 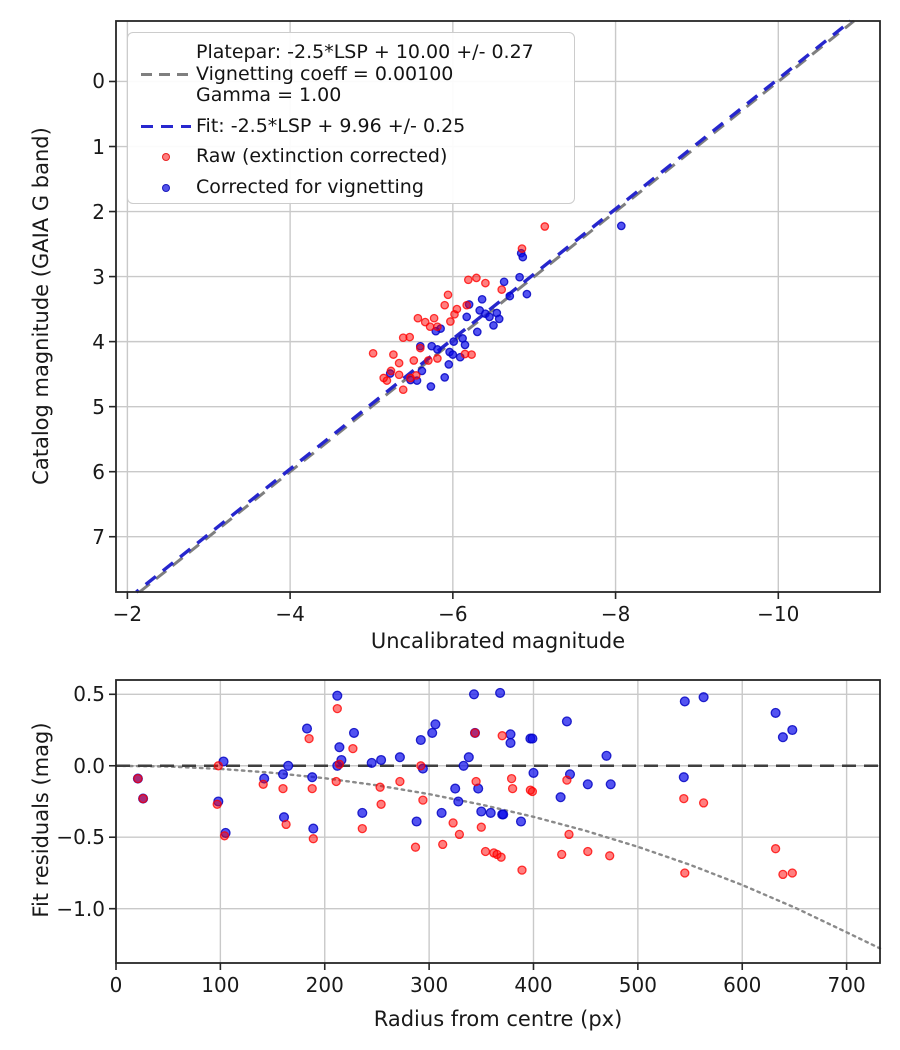 I want to click on legend-entry-fit: Fit: -2.5*LSP + 9.96 +/- 0.25, so click(x=355, y=126).